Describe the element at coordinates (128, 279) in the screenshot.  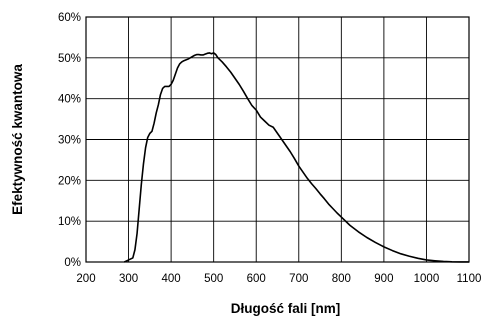
I see `x-tick-label: 300` at that location.